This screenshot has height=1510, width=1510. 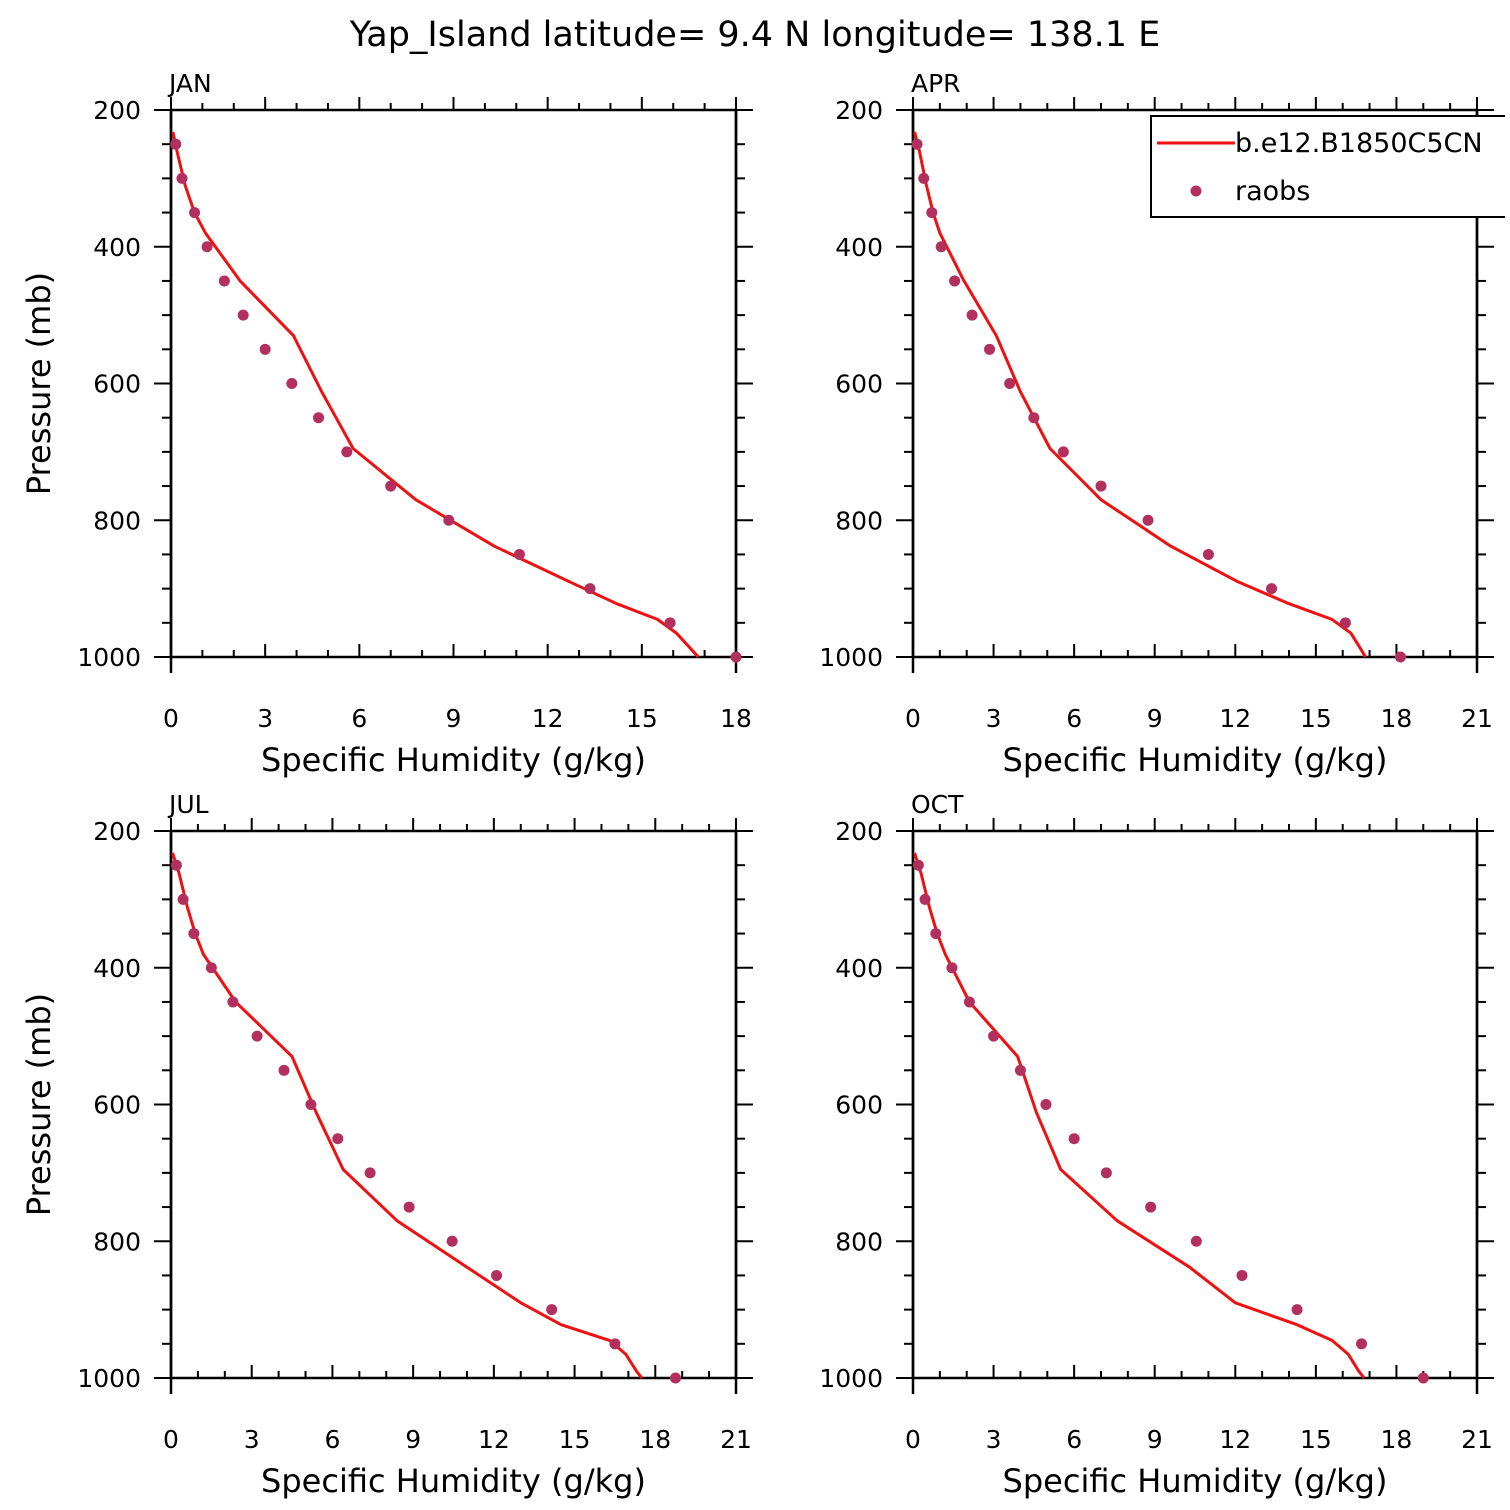 What do you see at coordinates (188, 804) in the screenshot?
I see `panel-label: JUL` at bounding box center [188, 804].